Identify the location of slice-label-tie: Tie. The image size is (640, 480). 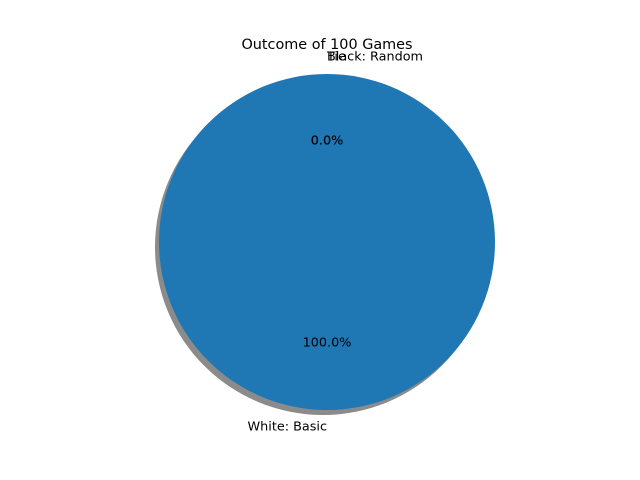
(336, 57).